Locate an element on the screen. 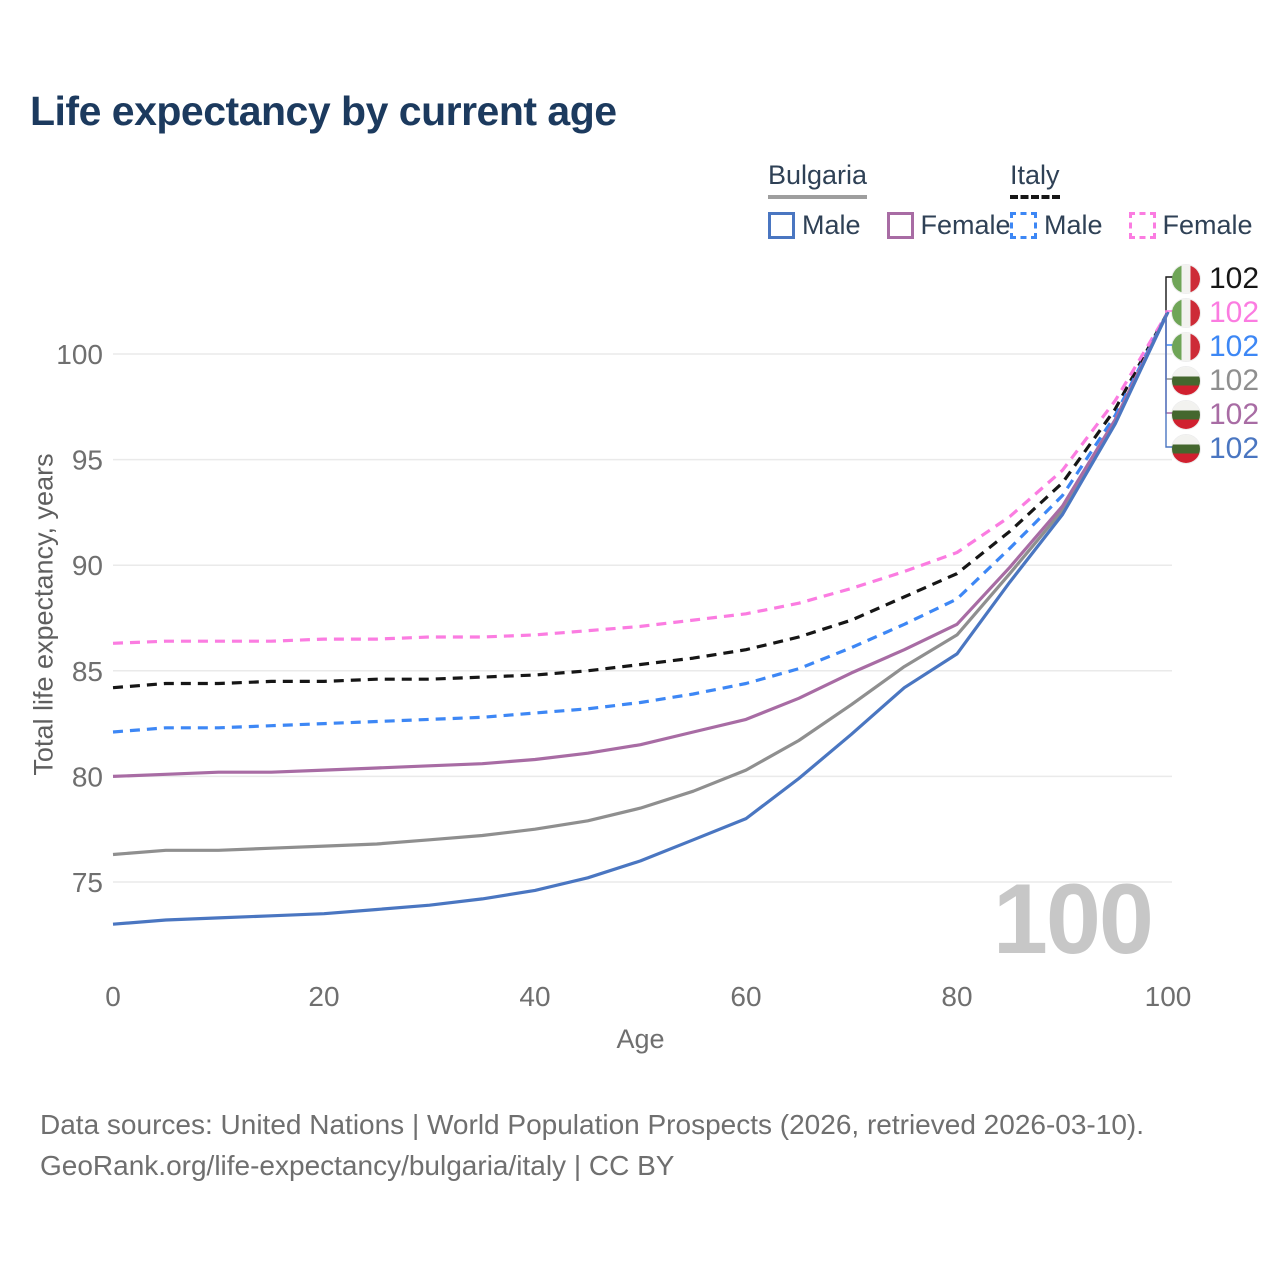 This screenshot has height=1280, width=1280. end-label-bulgaria-female: 102 is located at coordinates (1215, 415).